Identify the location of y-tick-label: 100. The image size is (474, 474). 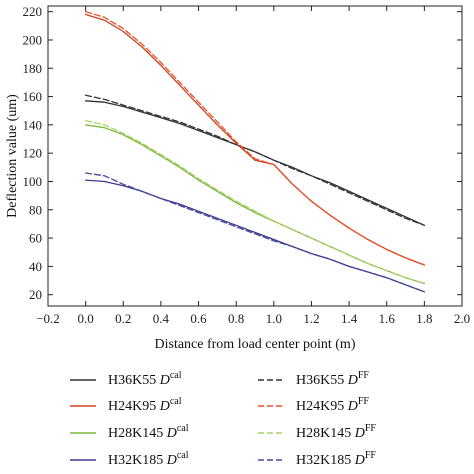
(33, 181).